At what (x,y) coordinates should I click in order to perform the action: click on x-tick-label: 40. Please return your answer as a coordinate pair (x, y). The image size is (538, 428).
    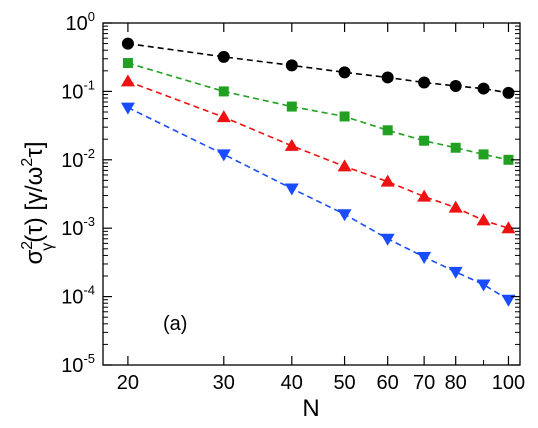
    Looking at the image, I should click on (292, 383).